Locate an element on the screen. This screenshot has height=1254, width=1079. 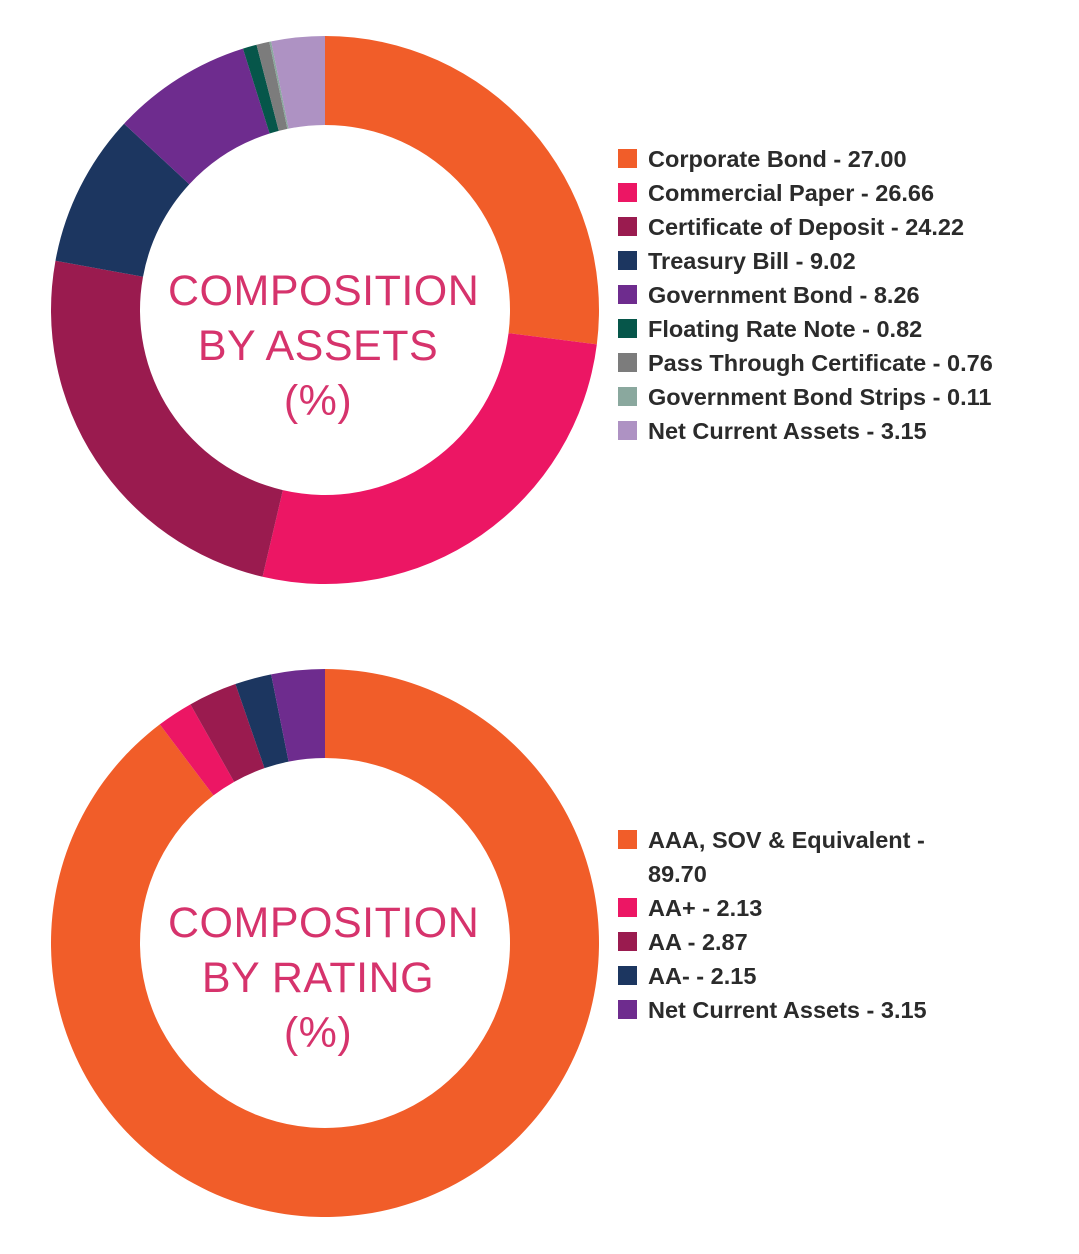
assets-legend-item-government-bond-strips: Government Bond Strips - 0.11 is located at coordinates (838, 397).